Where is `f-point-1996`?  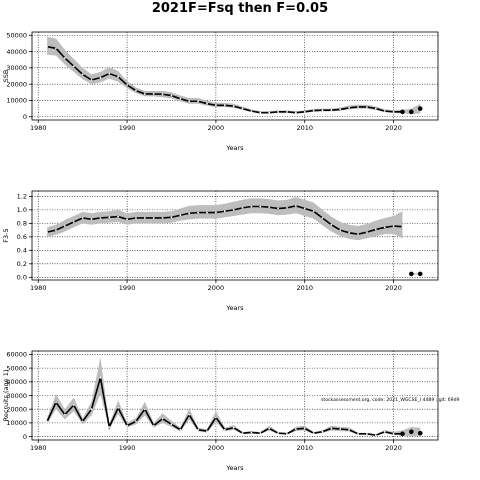 f-point-1996 is located at coordinates (180, 215).